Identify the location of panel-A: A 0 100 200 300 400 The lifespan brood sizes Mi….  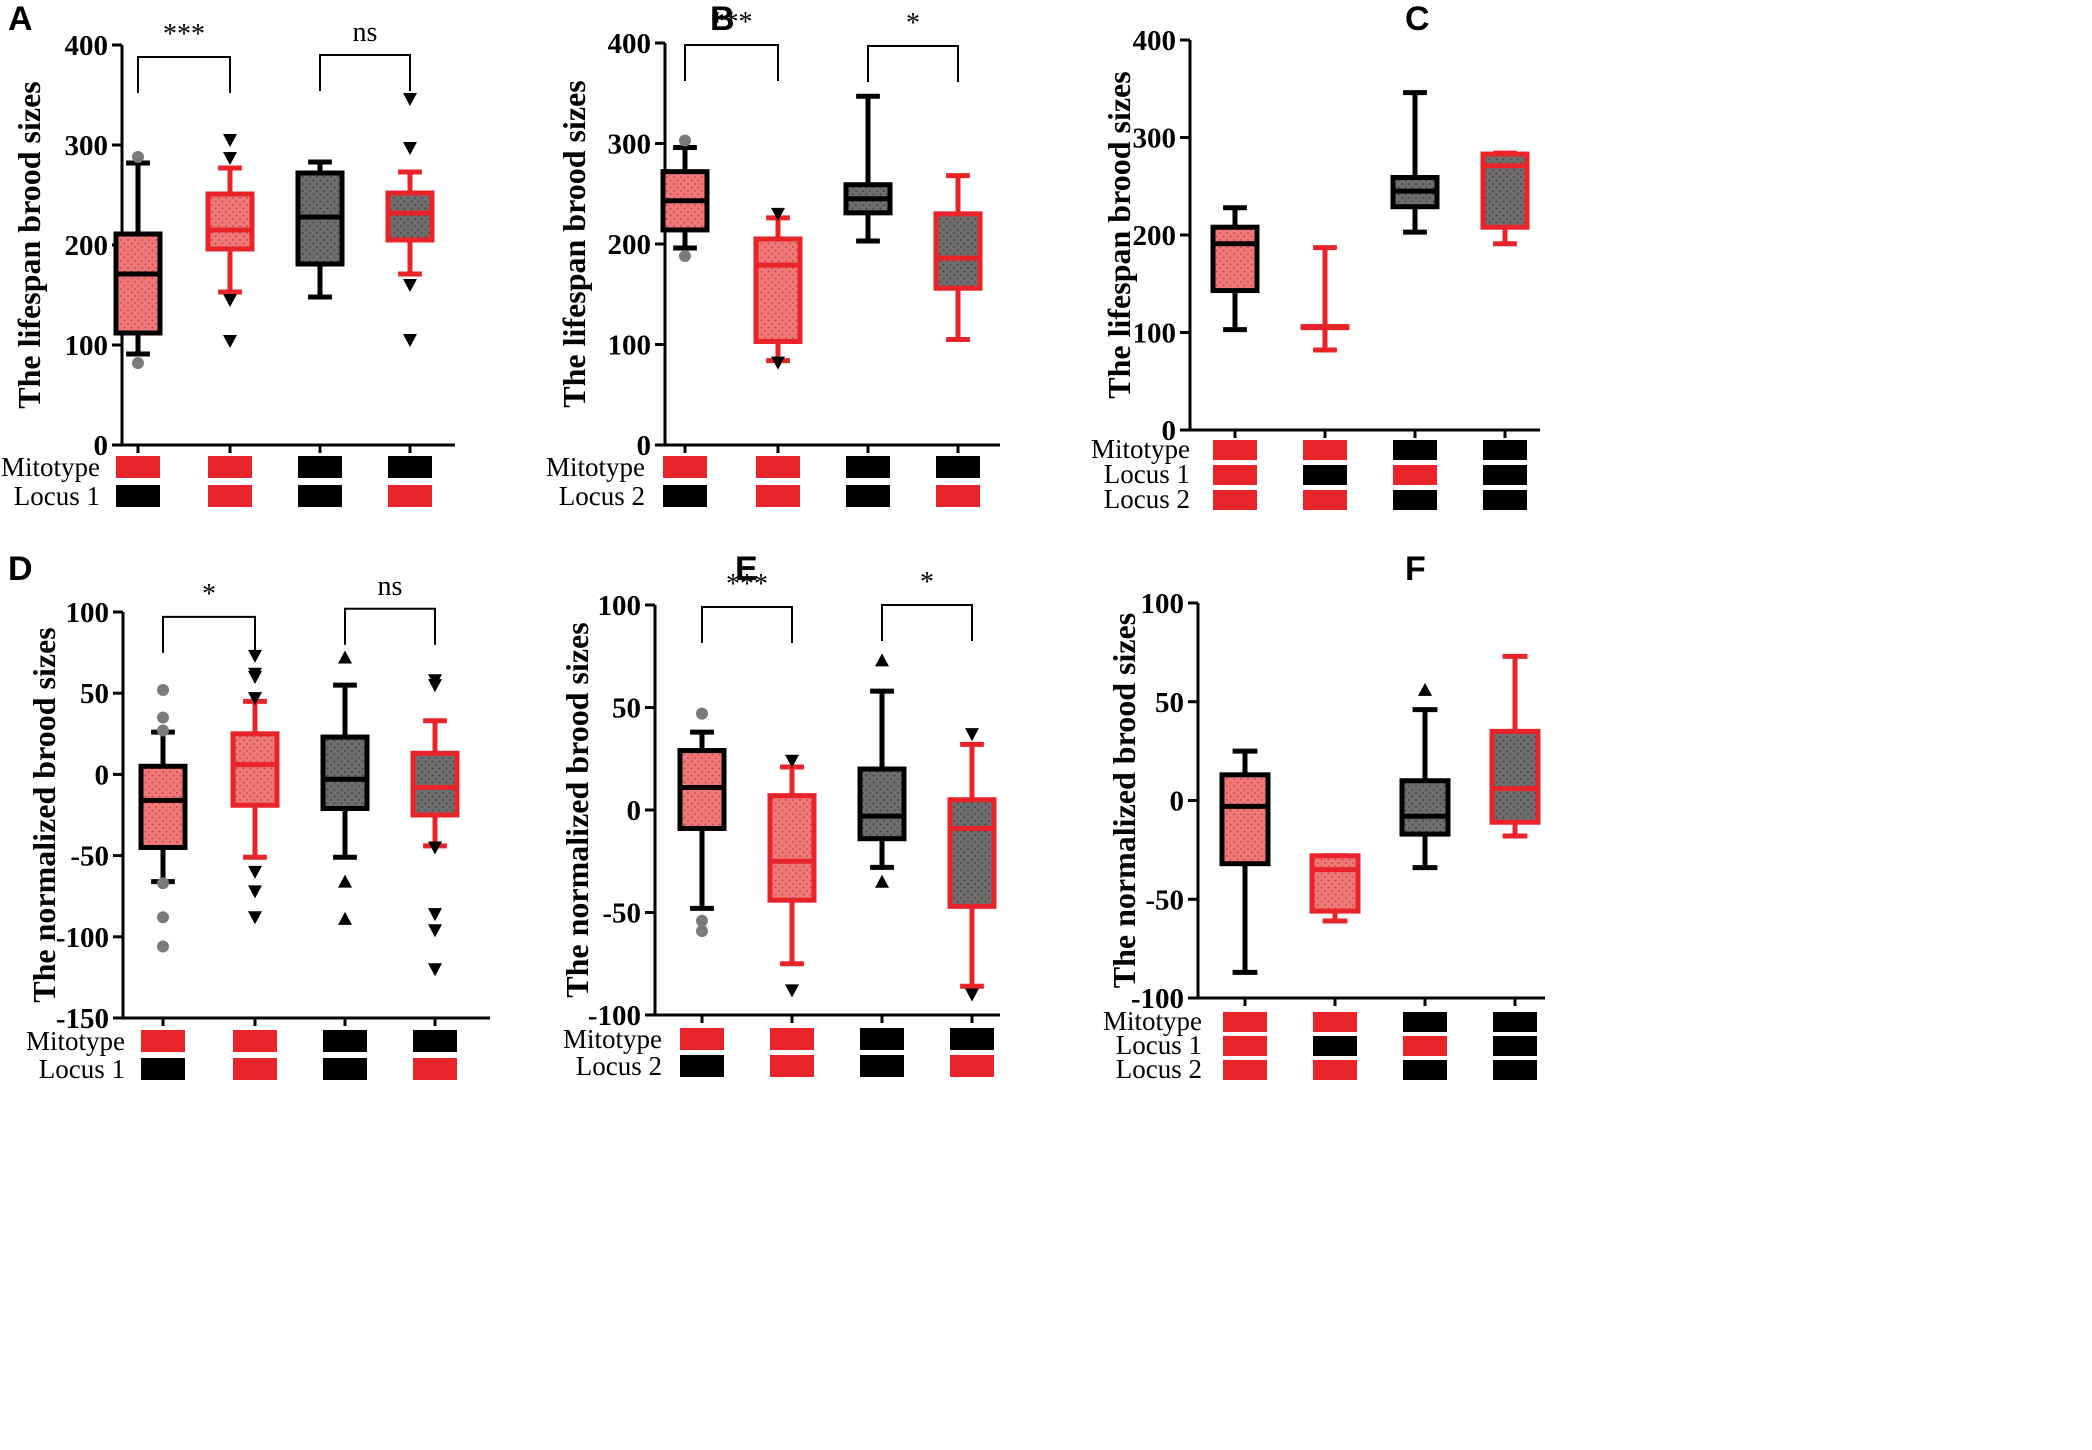
(228, 255).